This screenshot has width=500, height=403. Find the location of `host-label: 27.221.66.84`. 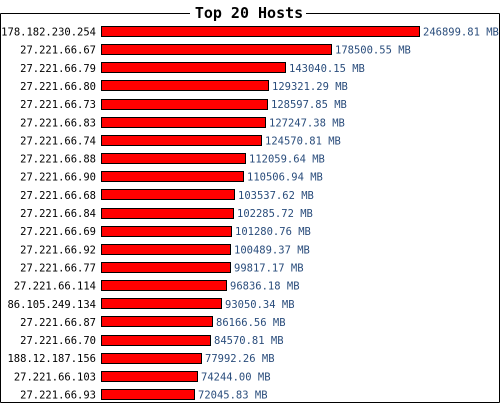

host-label: 27.221.66.84 is located at coordinates (58, 214).